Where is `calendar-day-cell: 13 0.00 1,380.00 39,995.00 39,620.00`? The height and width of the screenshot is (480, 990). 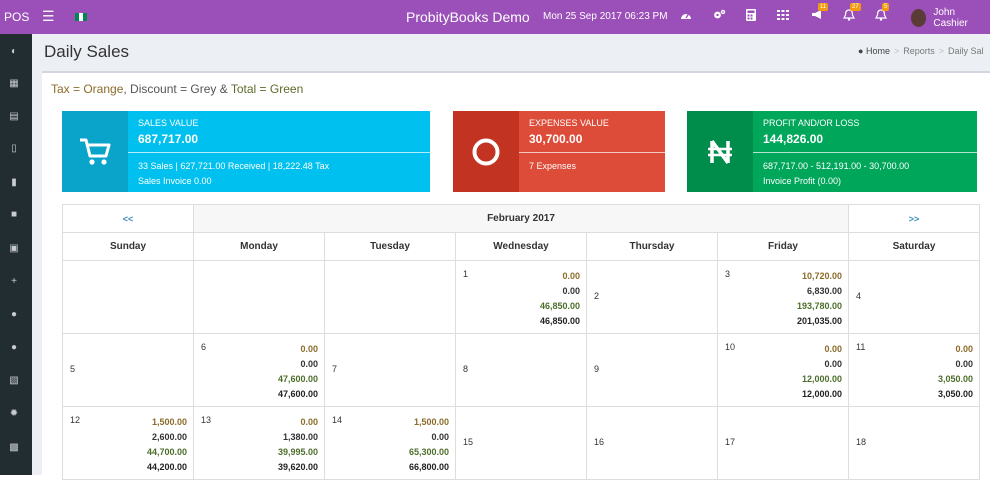 calendar-day-cell: 13 0.00 1,380.00 39,995.00 39,620.00 is located at coordinates (259, 443).